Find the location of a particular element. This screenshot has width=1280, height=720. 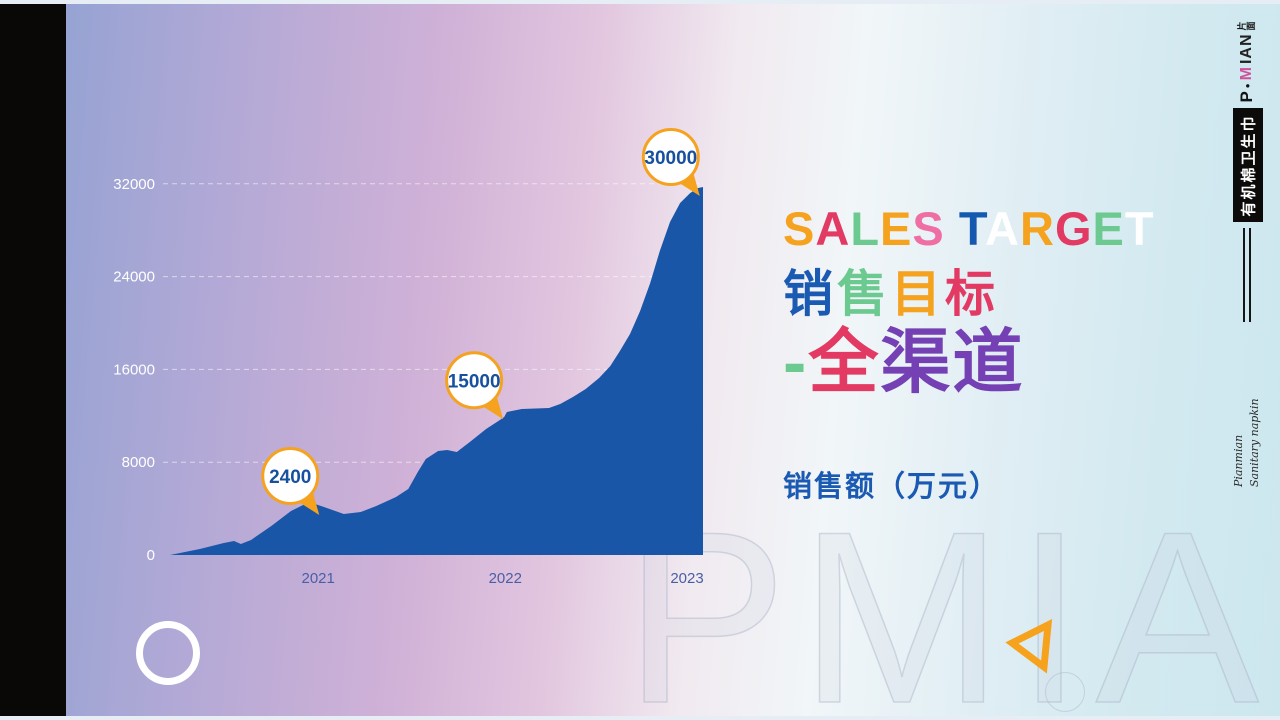

logo-letter-m: M is located at coordinates (1246, 74).